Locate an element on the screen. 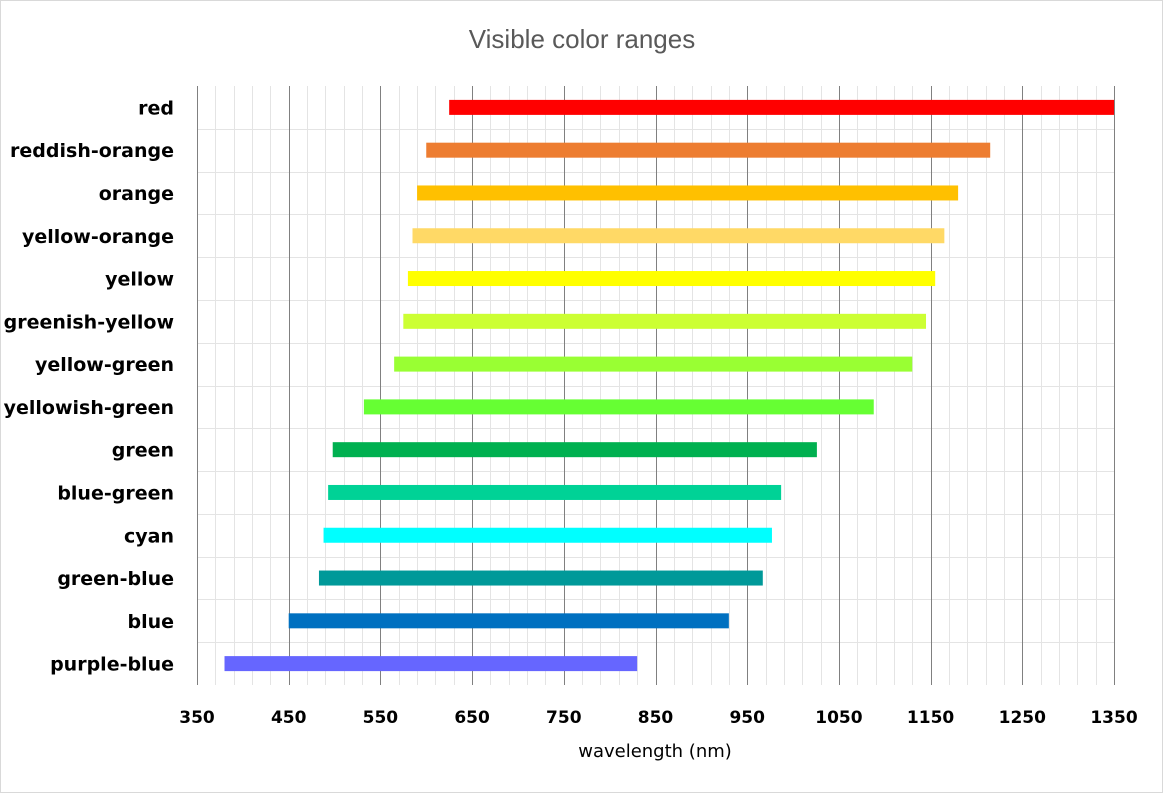 Image resolution: width=1163 pixels, height=794 pixels. category-label-green-blue: green-blue is located at coordinates (115, 579).